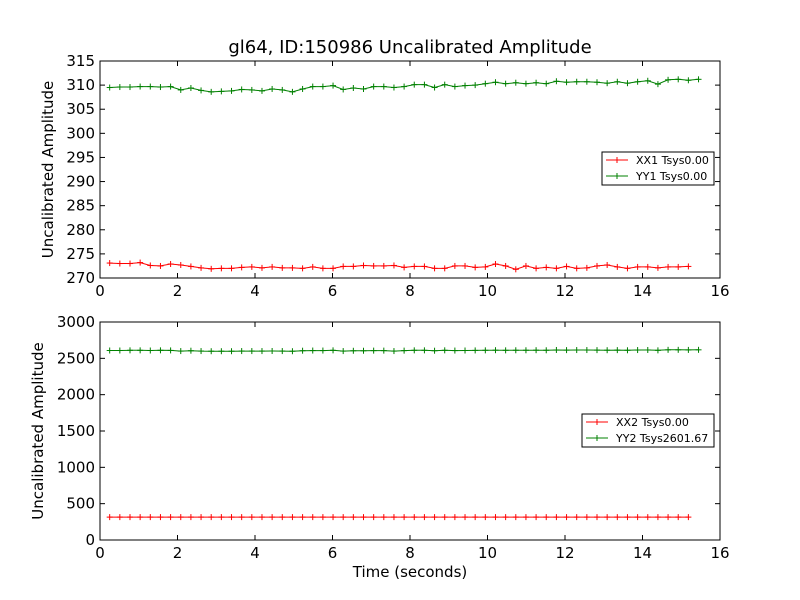 This screenshot has height=600, width=800. I want to click on top-x-tick-label: 12, so click(564, 291).